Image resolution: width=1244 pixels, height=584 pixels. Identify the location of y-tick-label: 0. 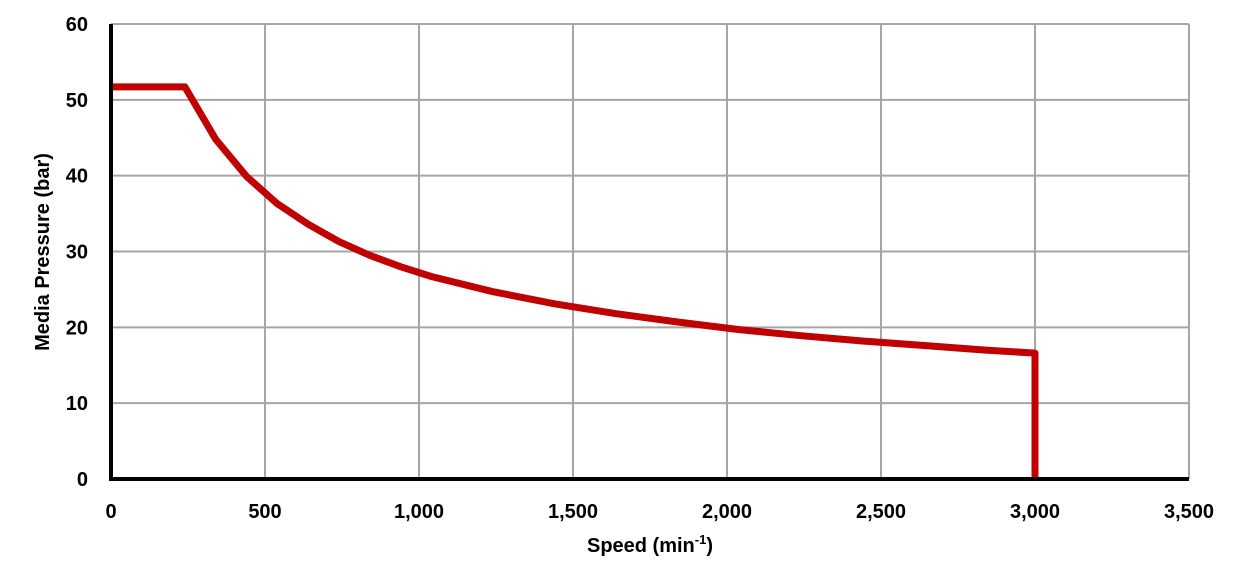
(82, 480).